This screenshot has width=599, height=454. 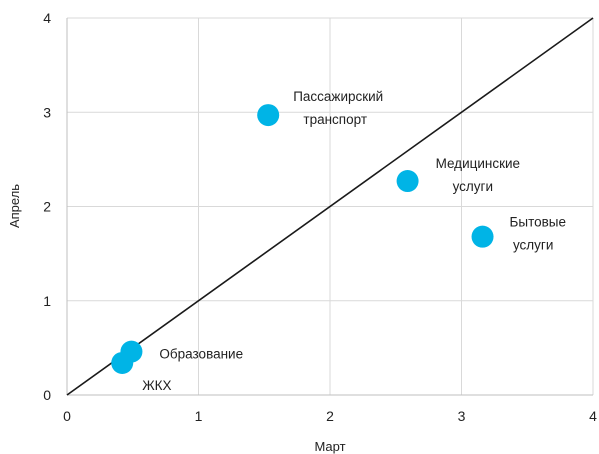 I want to click on x-tick-labels: 0 1 2 3 4, so click(x=330, y=416).